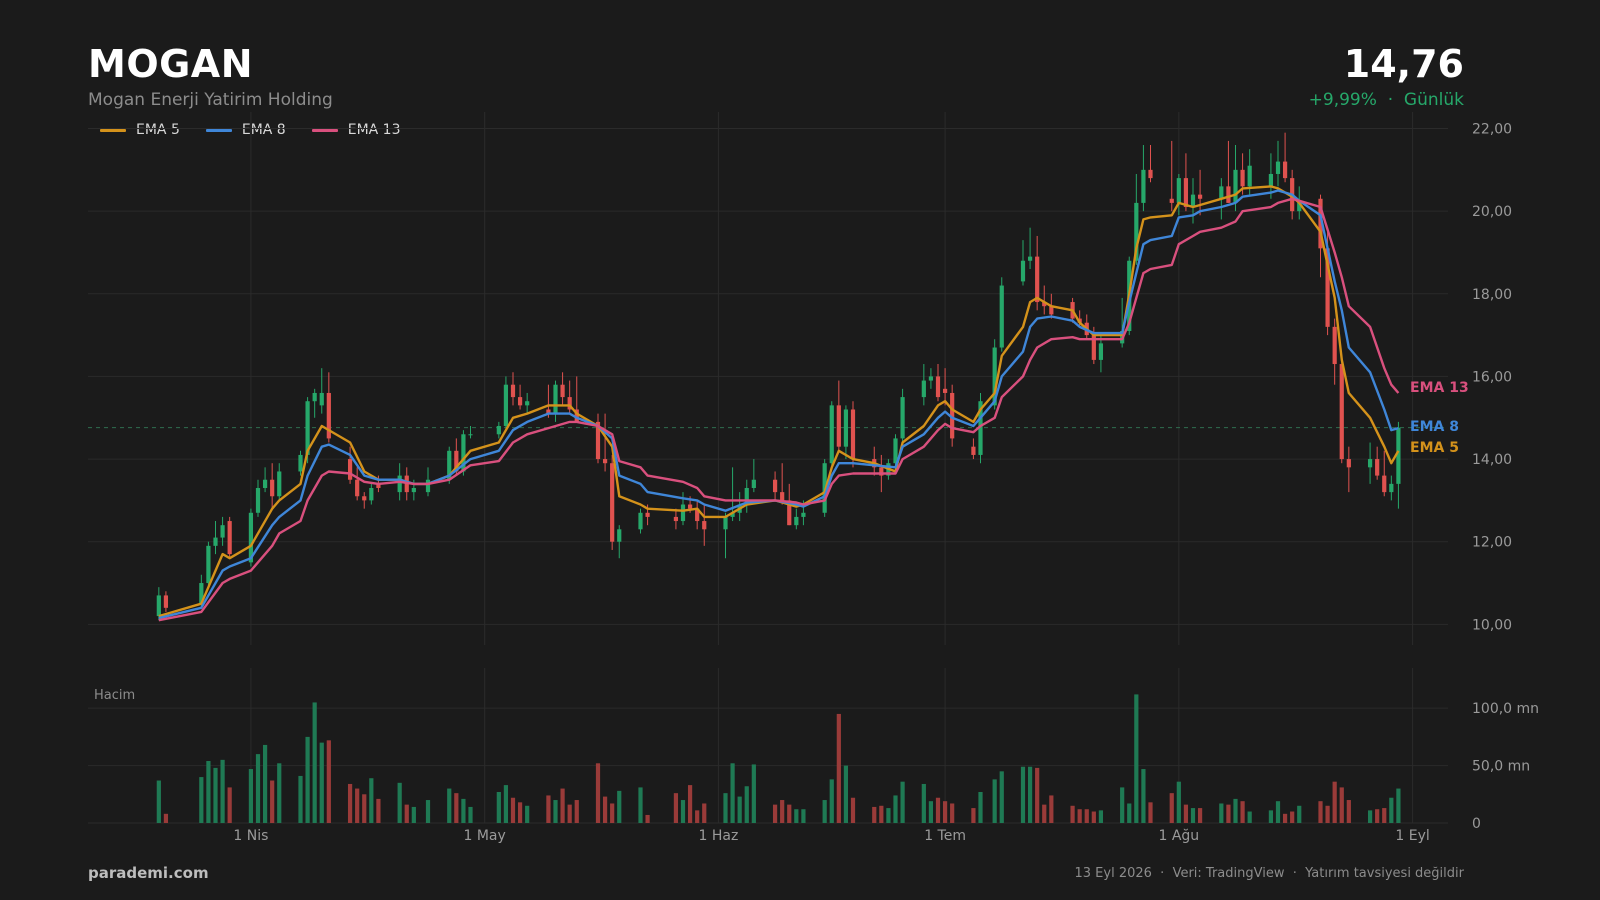  What do you see at coordinates (1492, 378) in the screenshot?
I see `price-axis-ticks: 10,00 12,00 14,00 16,00 18,00 20,00 22,00` at bounding box center [1492, 378].